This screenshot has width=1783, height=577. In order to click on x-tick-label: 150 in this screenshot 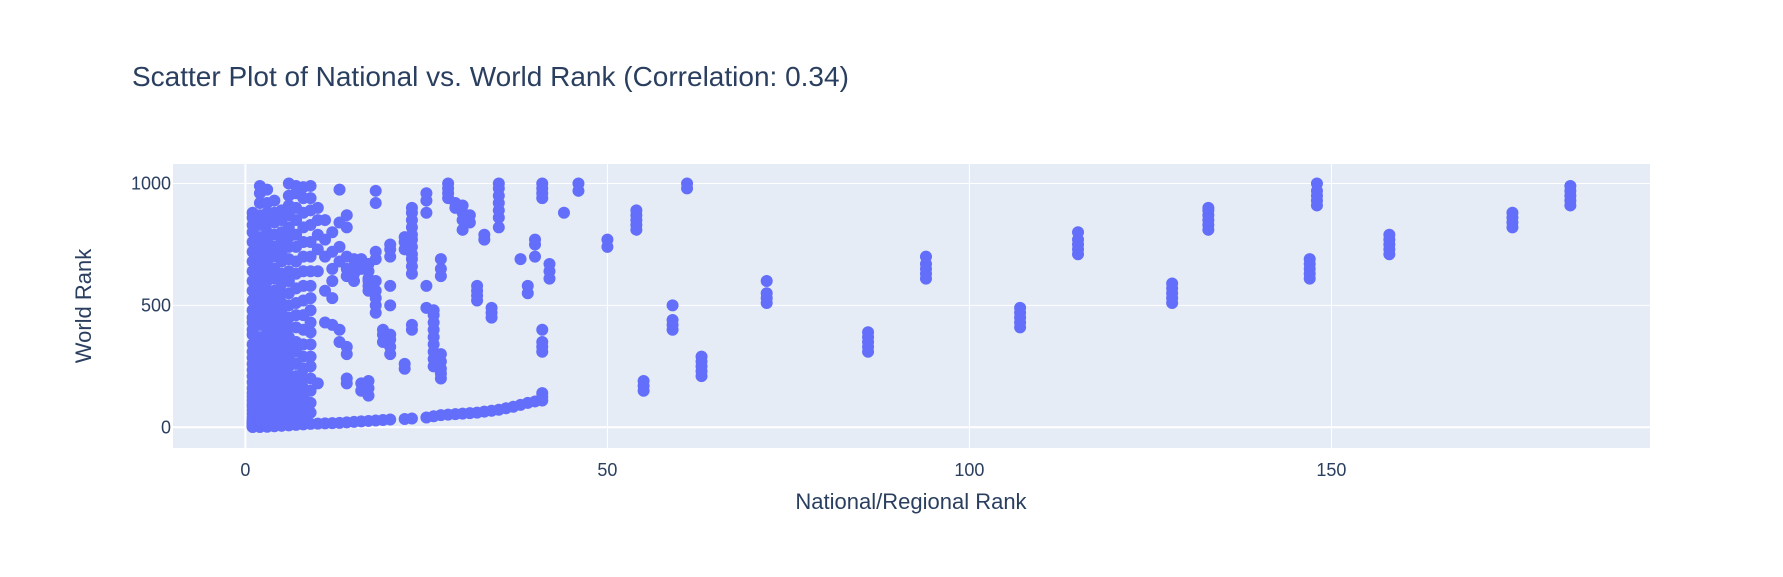, I will do `click(1331, 470)`.